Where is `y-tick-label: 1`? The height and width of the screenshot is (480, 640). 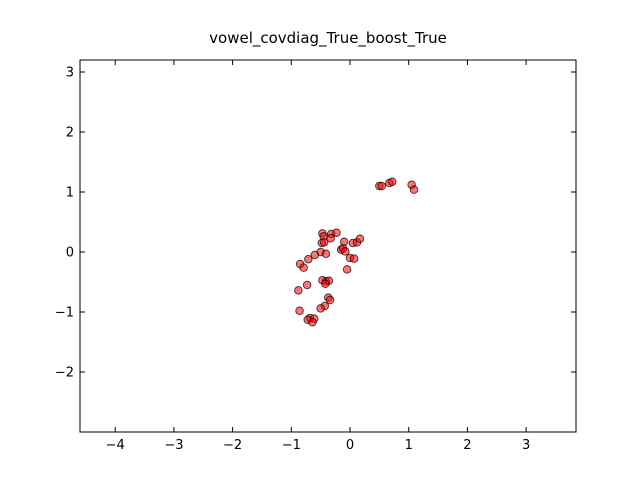 y-tick-label: 1 is located at coordinates (70, 193).